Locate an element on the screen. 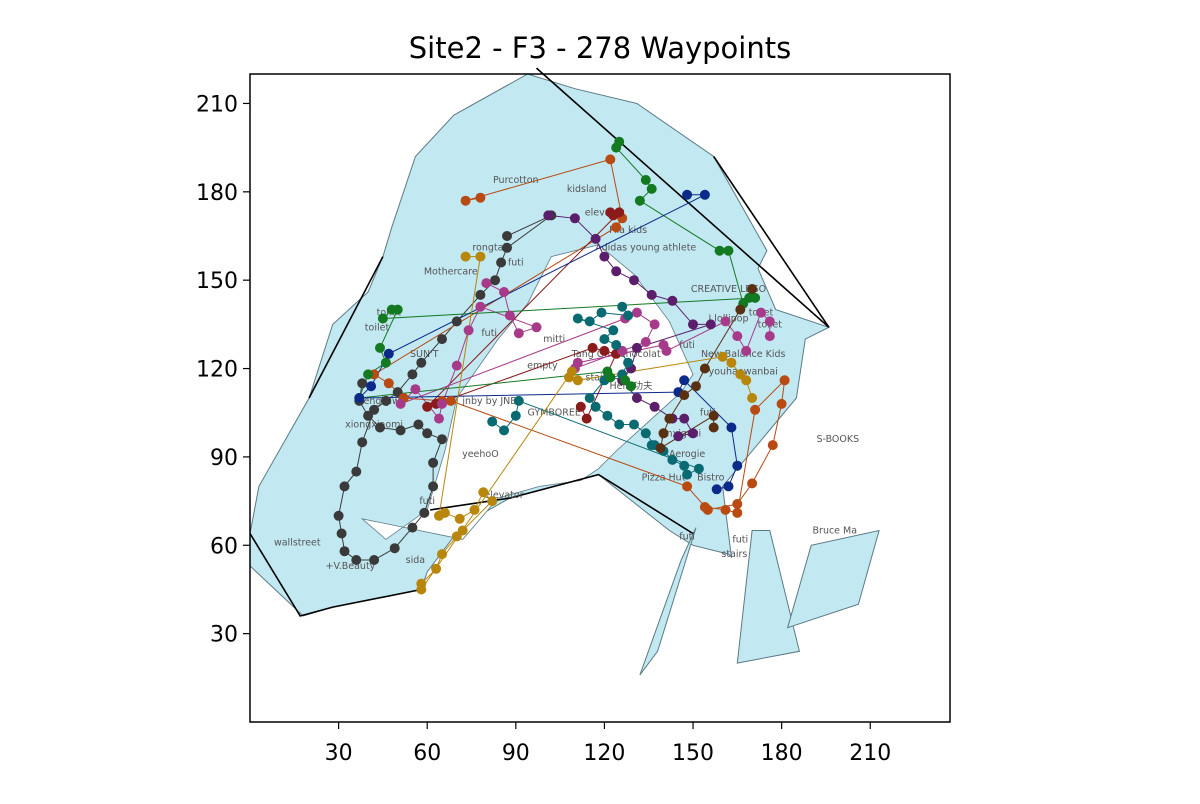 Image resolution: width=1200 pixels, height=804 pixels. x-tick-label: 210 is located at coordinates (870, 753).